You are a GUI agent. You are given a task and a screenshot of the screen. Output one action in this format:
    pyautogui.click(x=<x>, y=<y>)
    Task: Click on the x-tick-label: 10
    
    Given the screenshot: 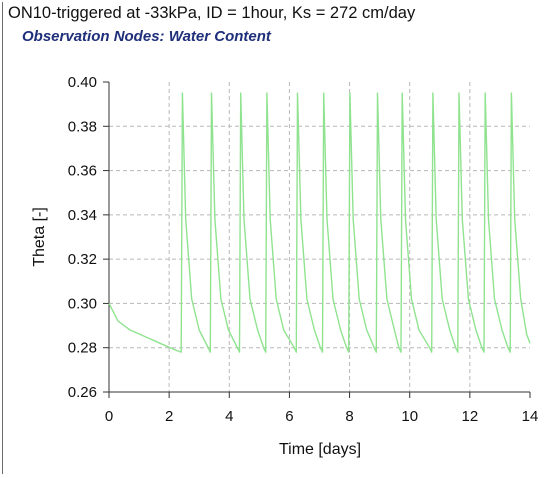 What is the action you would take?
    pyautogui.click(x=409, y=416)
    